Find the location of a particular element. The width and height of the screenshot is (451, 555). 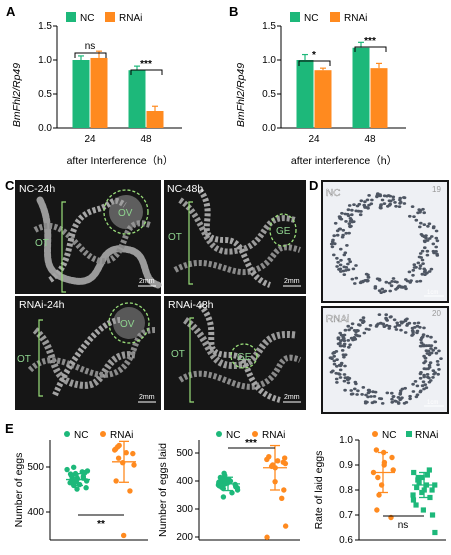

y-tick: 400 is located at coordinates (35, 512).